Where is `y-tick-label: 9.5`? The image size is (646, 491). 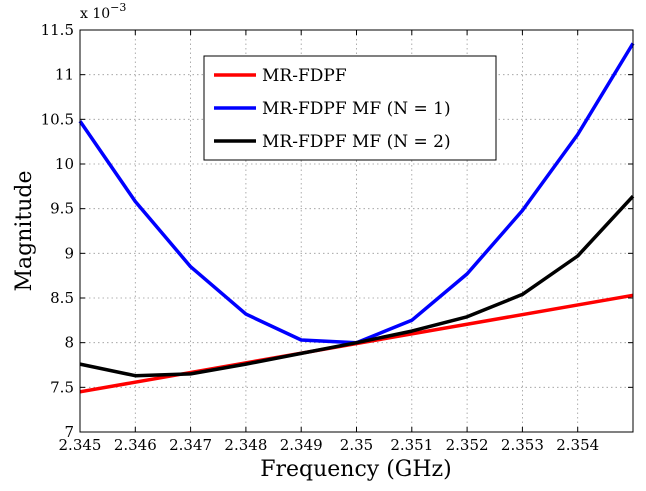 y-tick-label: 9.5 is located at coordinates (62, 209).